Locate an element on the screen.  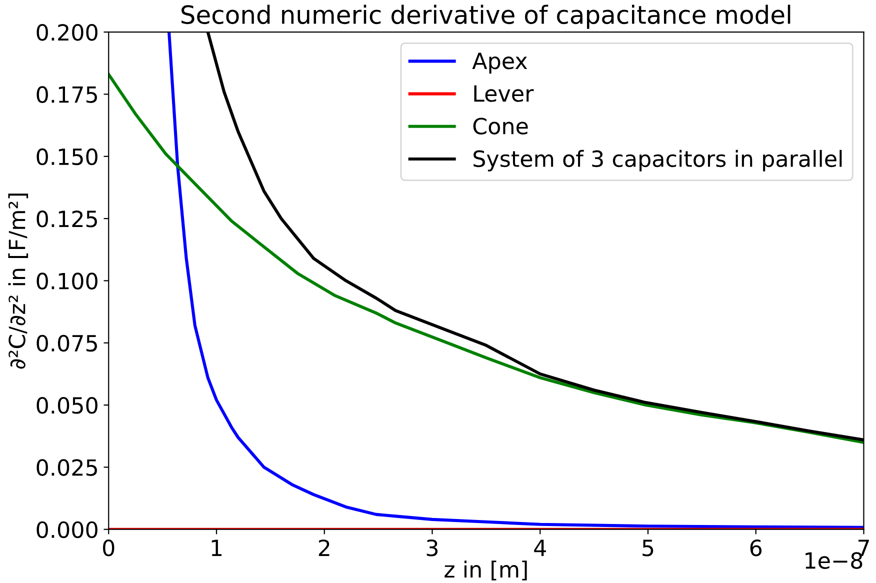
x-axis-title: z in [m] is located at coordinates (485, 570).